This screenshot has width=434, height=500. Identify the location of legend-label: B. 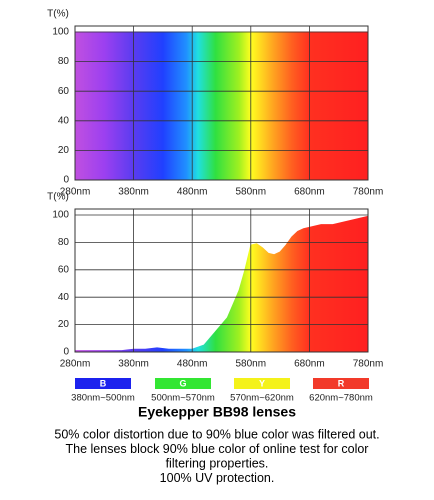
(103, 383).